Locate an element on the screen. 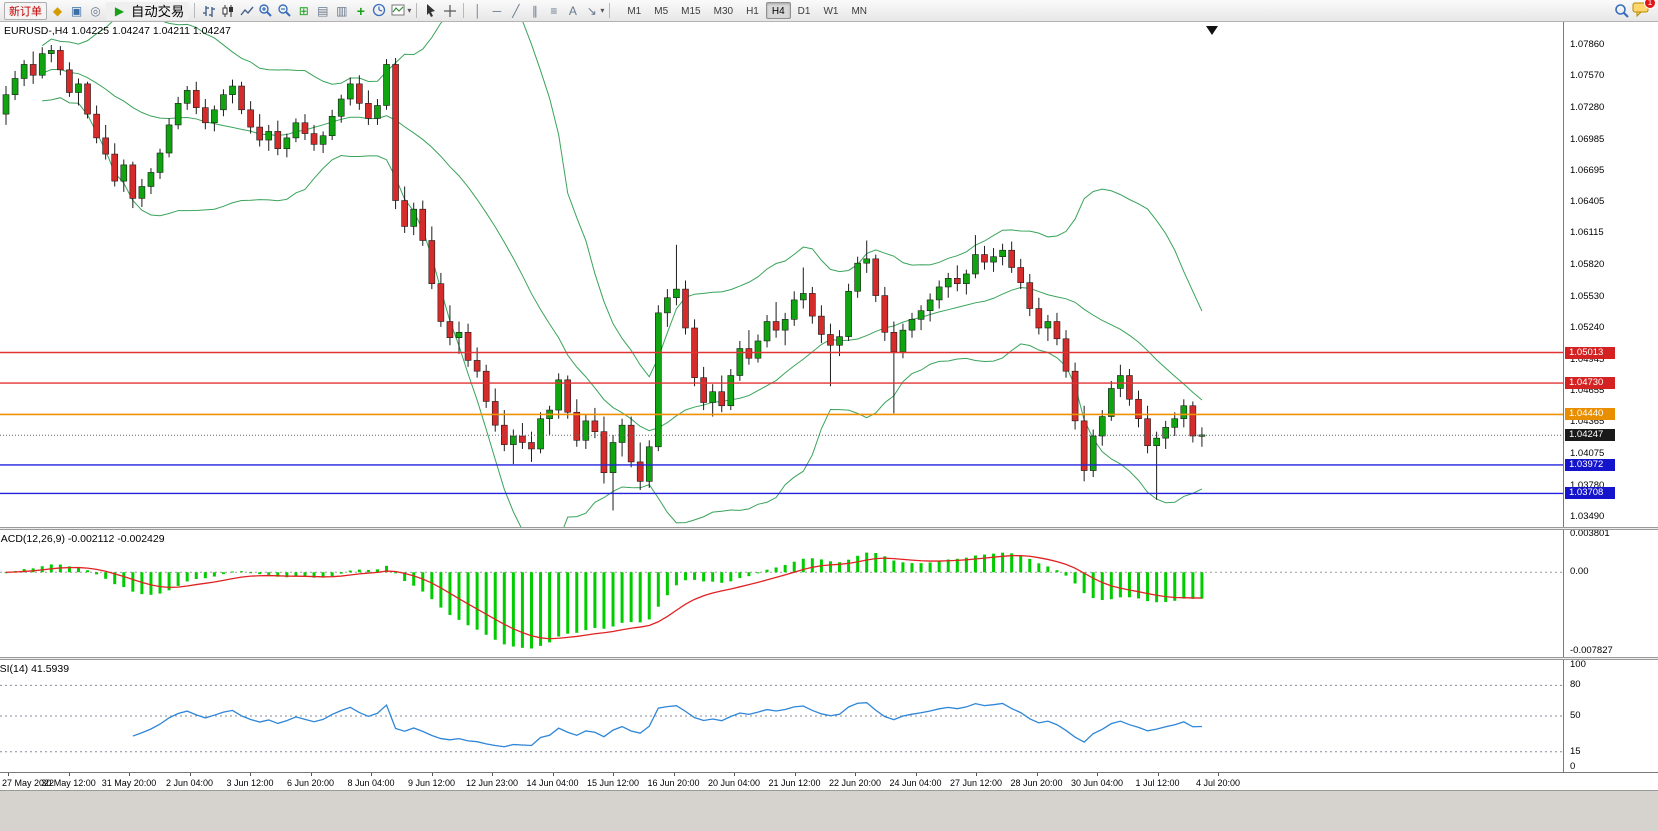 The height and width of the screenshot is (831, 1658). arrows-tool-icon: ↘ is located at coordinates (591, 10).